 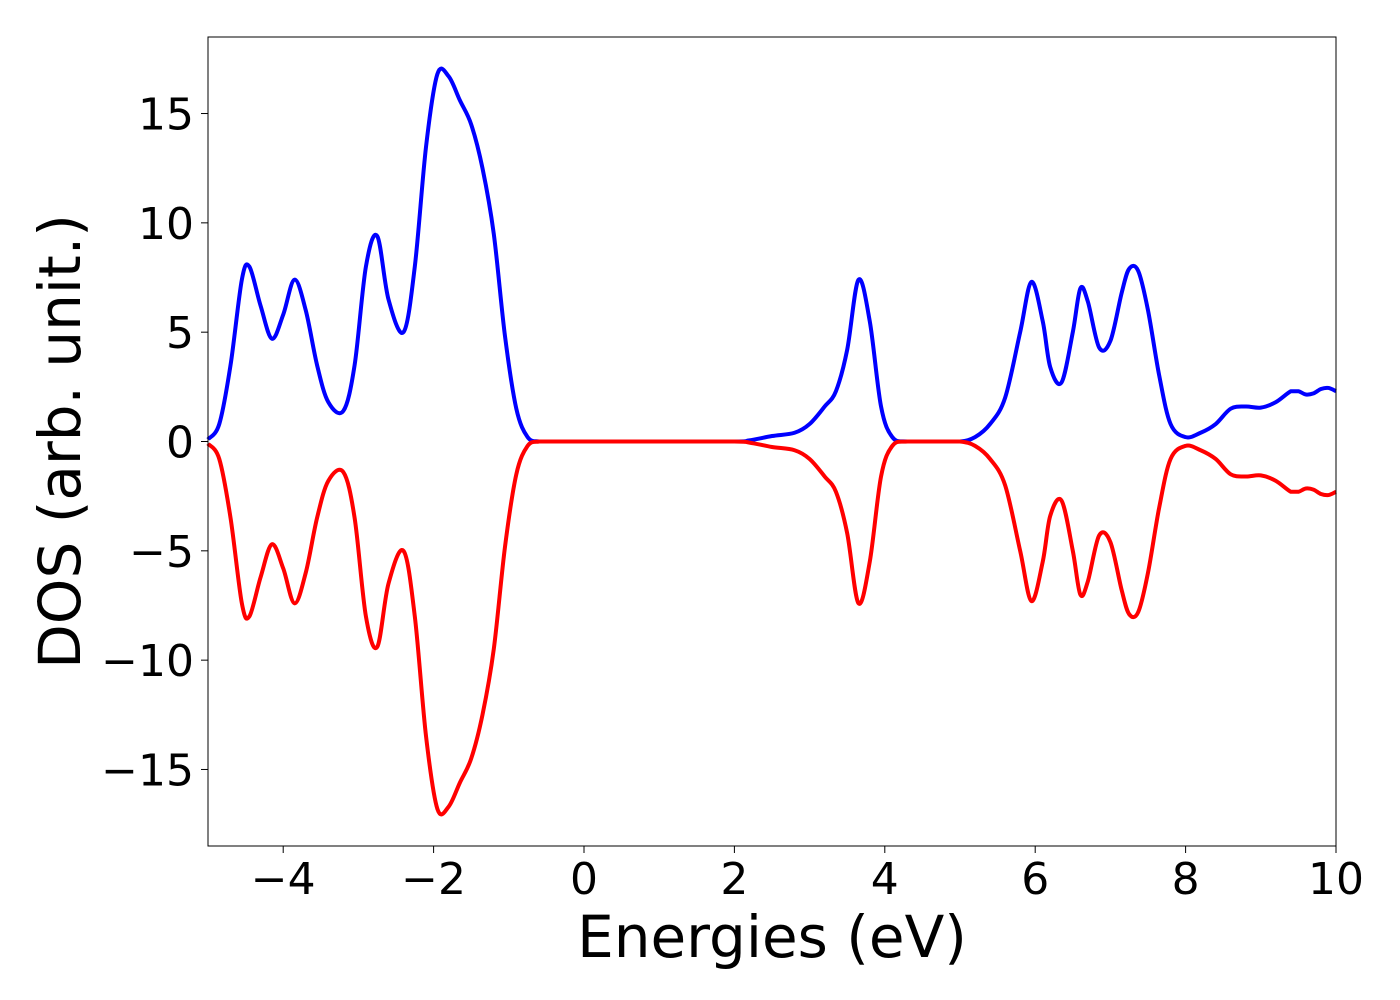 I want to click on x-tick-label: −4, so click(x=283, y=879).